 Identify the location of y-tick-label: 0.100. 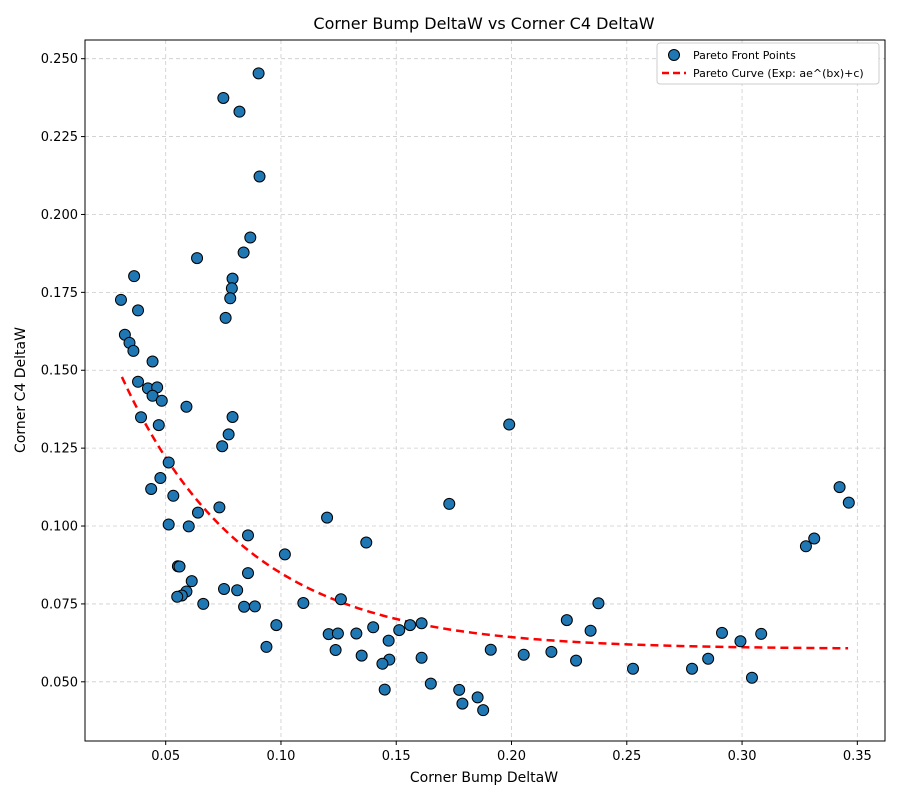
(59, 527).